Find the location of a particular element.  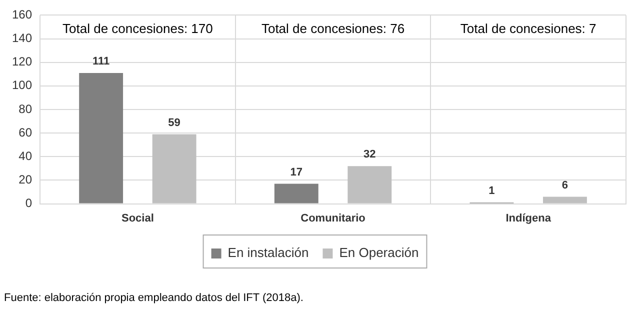

data-label: 17 is located at coordinates (296, 172).